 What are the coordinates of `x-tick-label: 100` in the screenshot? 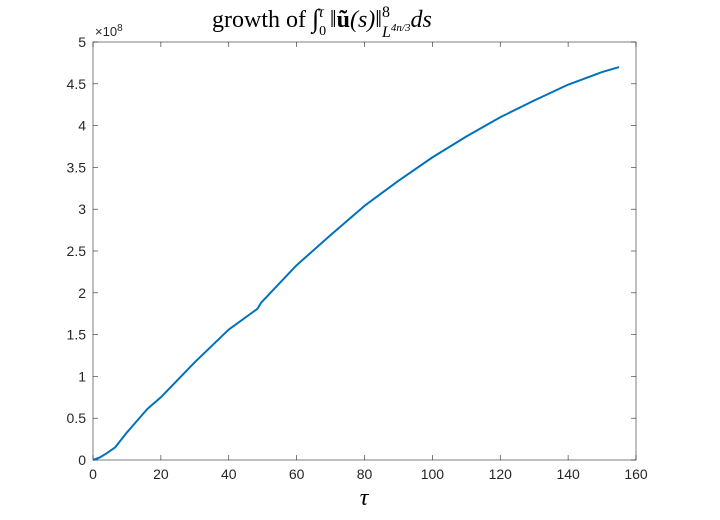 It's located at (433, 474).